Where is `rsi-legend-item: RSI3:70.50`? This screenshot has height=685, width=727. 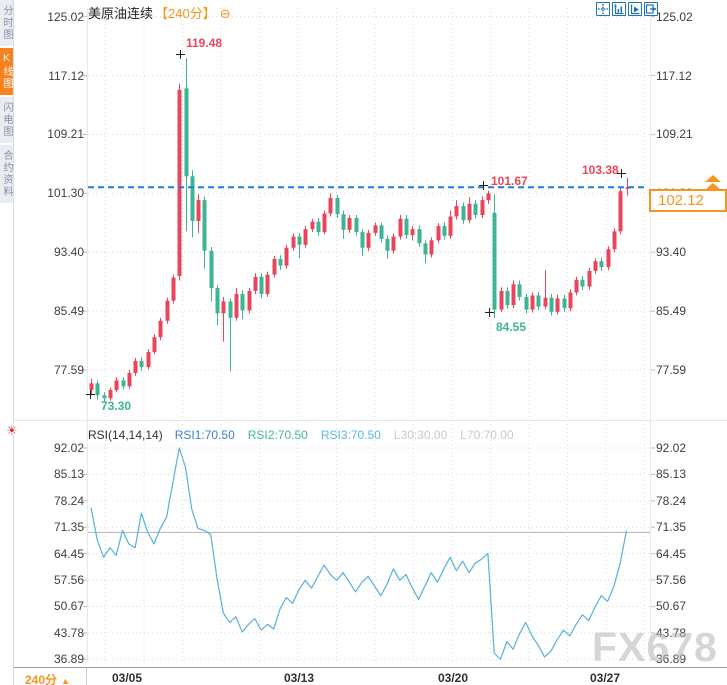 rsi-legend-item: RSI3:70.50 is located at coordinates (350, 435).